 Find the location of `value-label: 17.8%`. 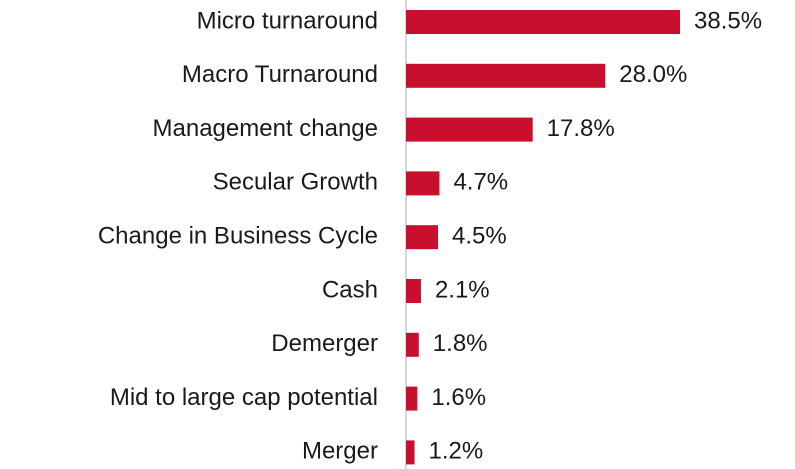

value-label: 17.8% is located at coordinates (581, 128).